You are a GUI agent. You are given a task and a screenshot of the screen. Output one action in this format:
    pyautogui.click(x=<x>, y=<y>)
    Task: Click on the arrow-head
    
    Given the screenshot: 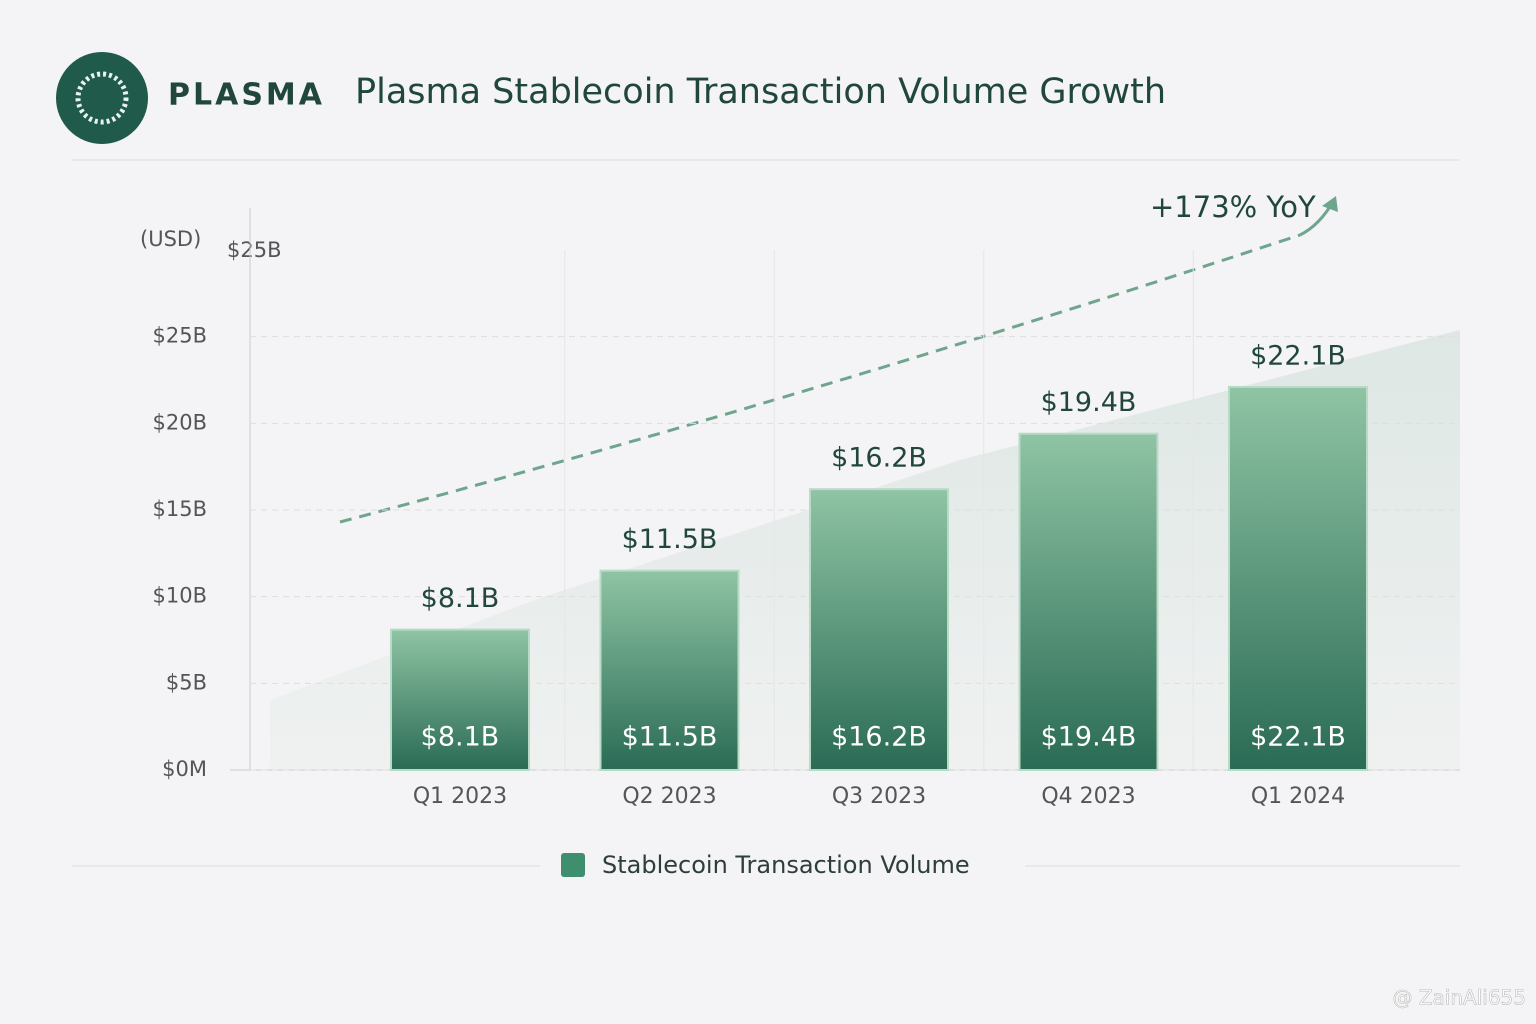 What is the action you would take?
    pyautogui.click(x=1330, y=204)
    